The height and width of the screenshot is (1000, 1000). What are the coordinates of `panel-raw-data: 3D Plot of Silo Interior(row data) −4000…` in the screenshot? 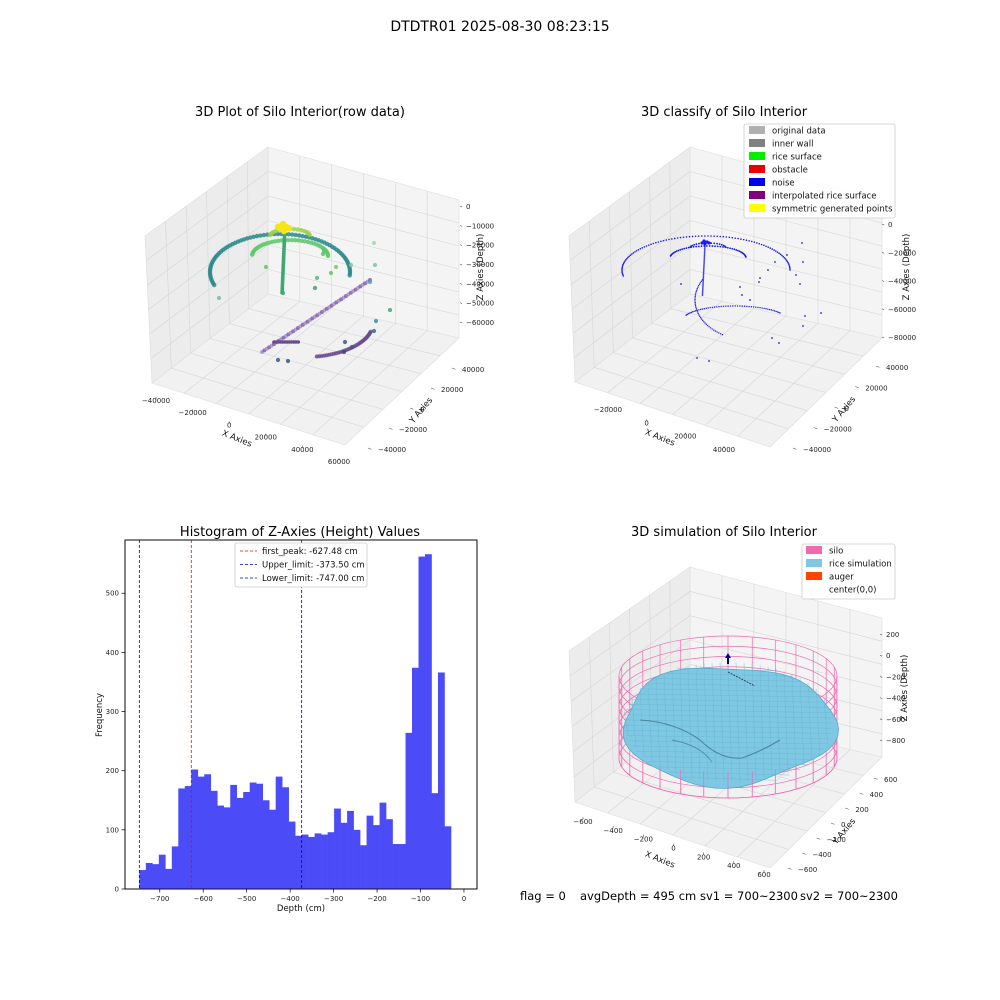 It's located at (318, 285).